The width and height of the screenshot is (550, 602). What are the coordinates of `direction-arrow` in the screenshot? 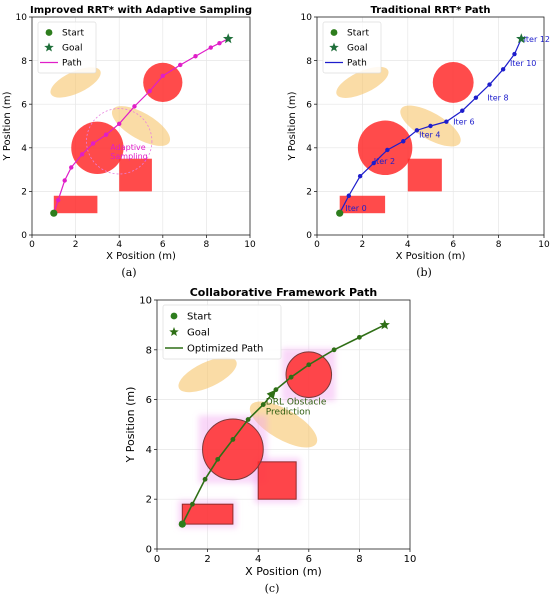 It's located at (271, 394).